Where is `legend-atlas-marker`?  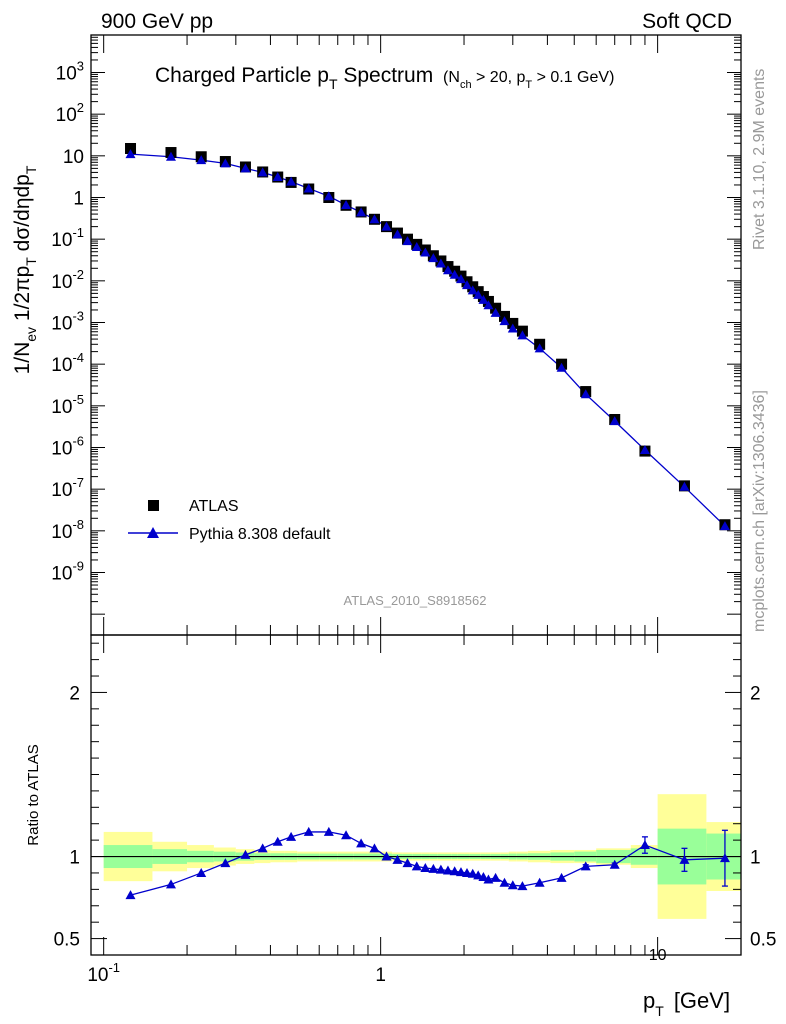 legend-atlas-marker is located at coordinates (153, 505).